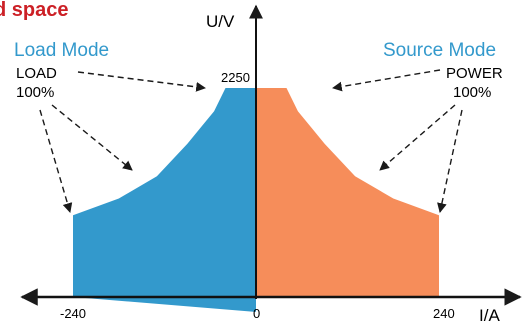 The image size is (528, 325). I want to click on load-arrow-top, so click(141, 81).